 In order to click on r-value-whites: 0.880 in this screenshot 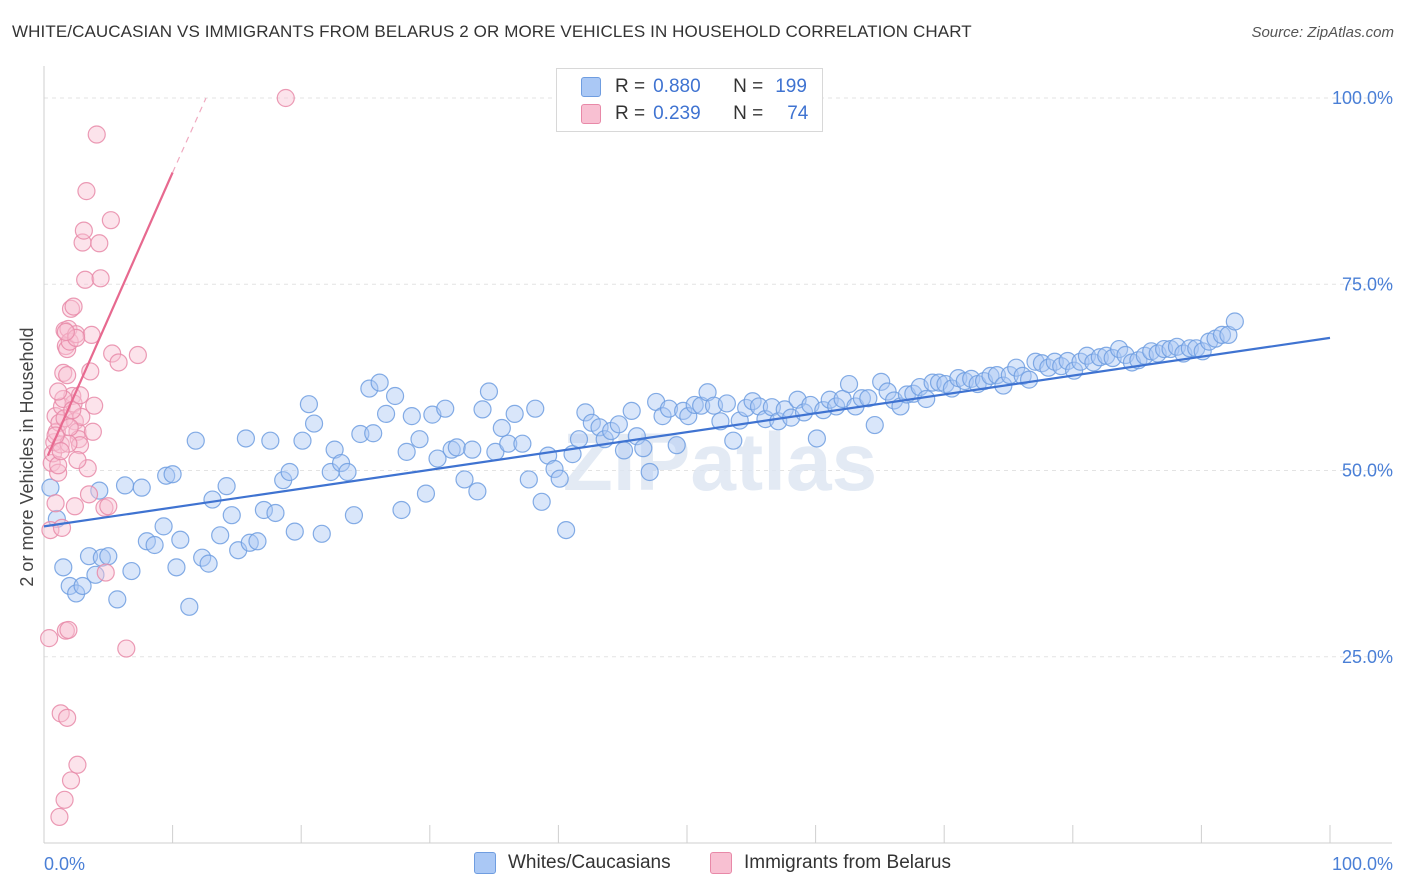, I will do `click(677, 86)`.